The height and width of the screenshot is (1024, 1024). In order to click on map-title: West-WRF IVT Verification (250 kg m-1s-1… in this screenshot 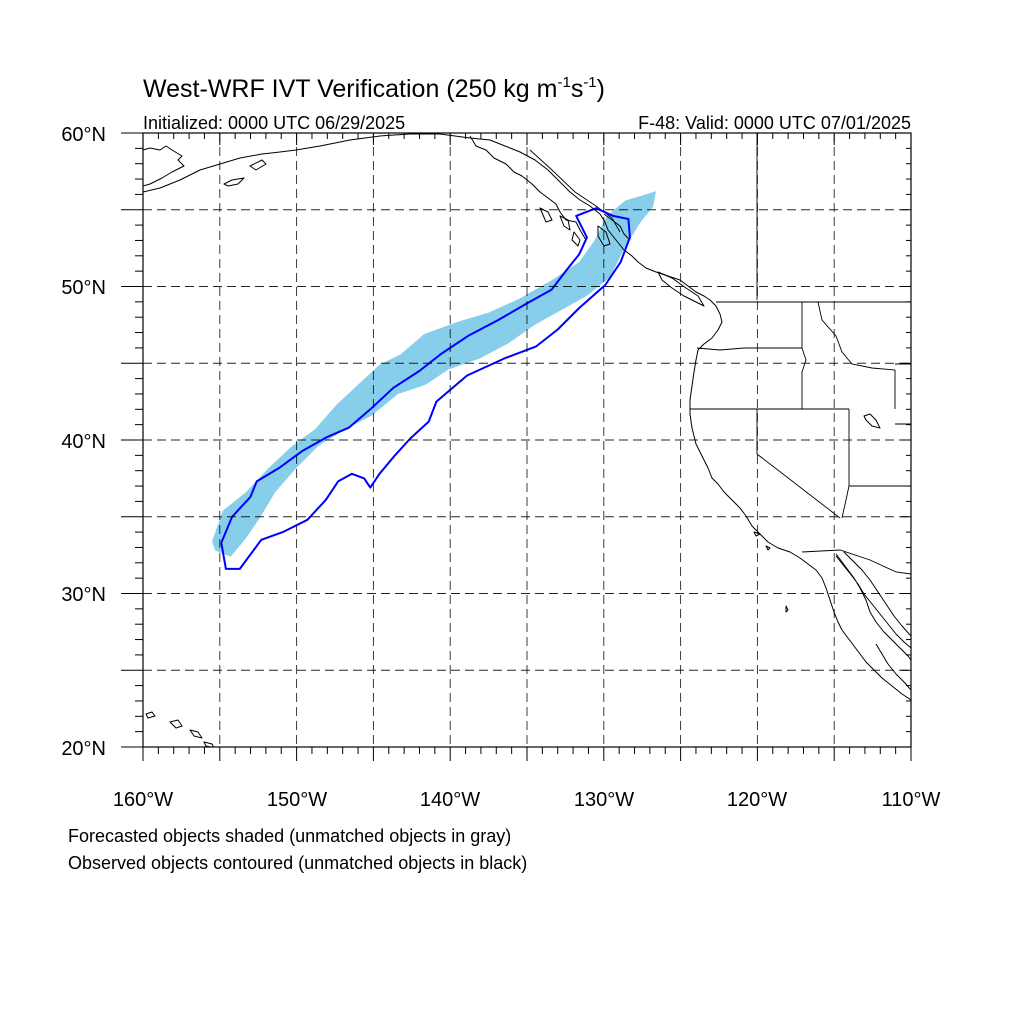, I will do `click(374, 88)`.